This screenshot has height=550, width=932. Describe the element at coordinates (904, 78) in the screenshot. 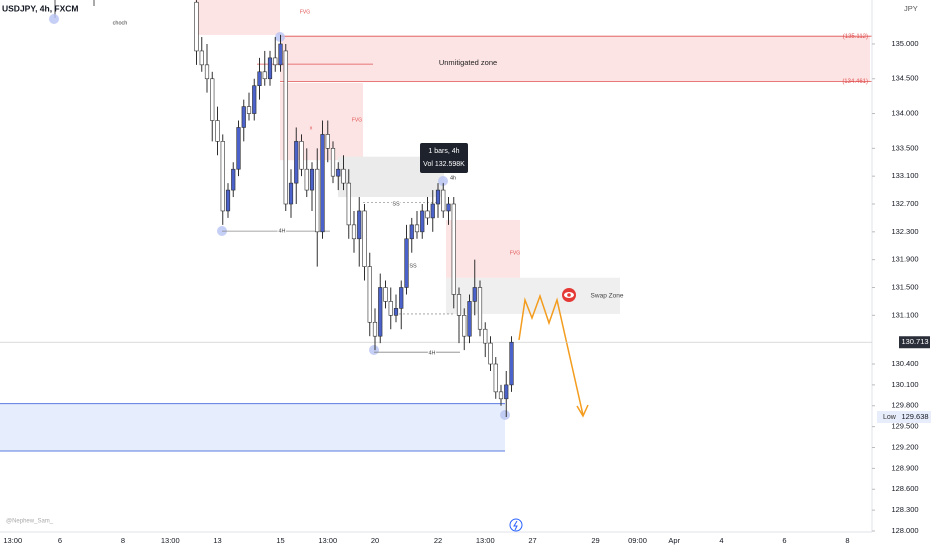

I see `y-tick-label: 134.500` at that location.